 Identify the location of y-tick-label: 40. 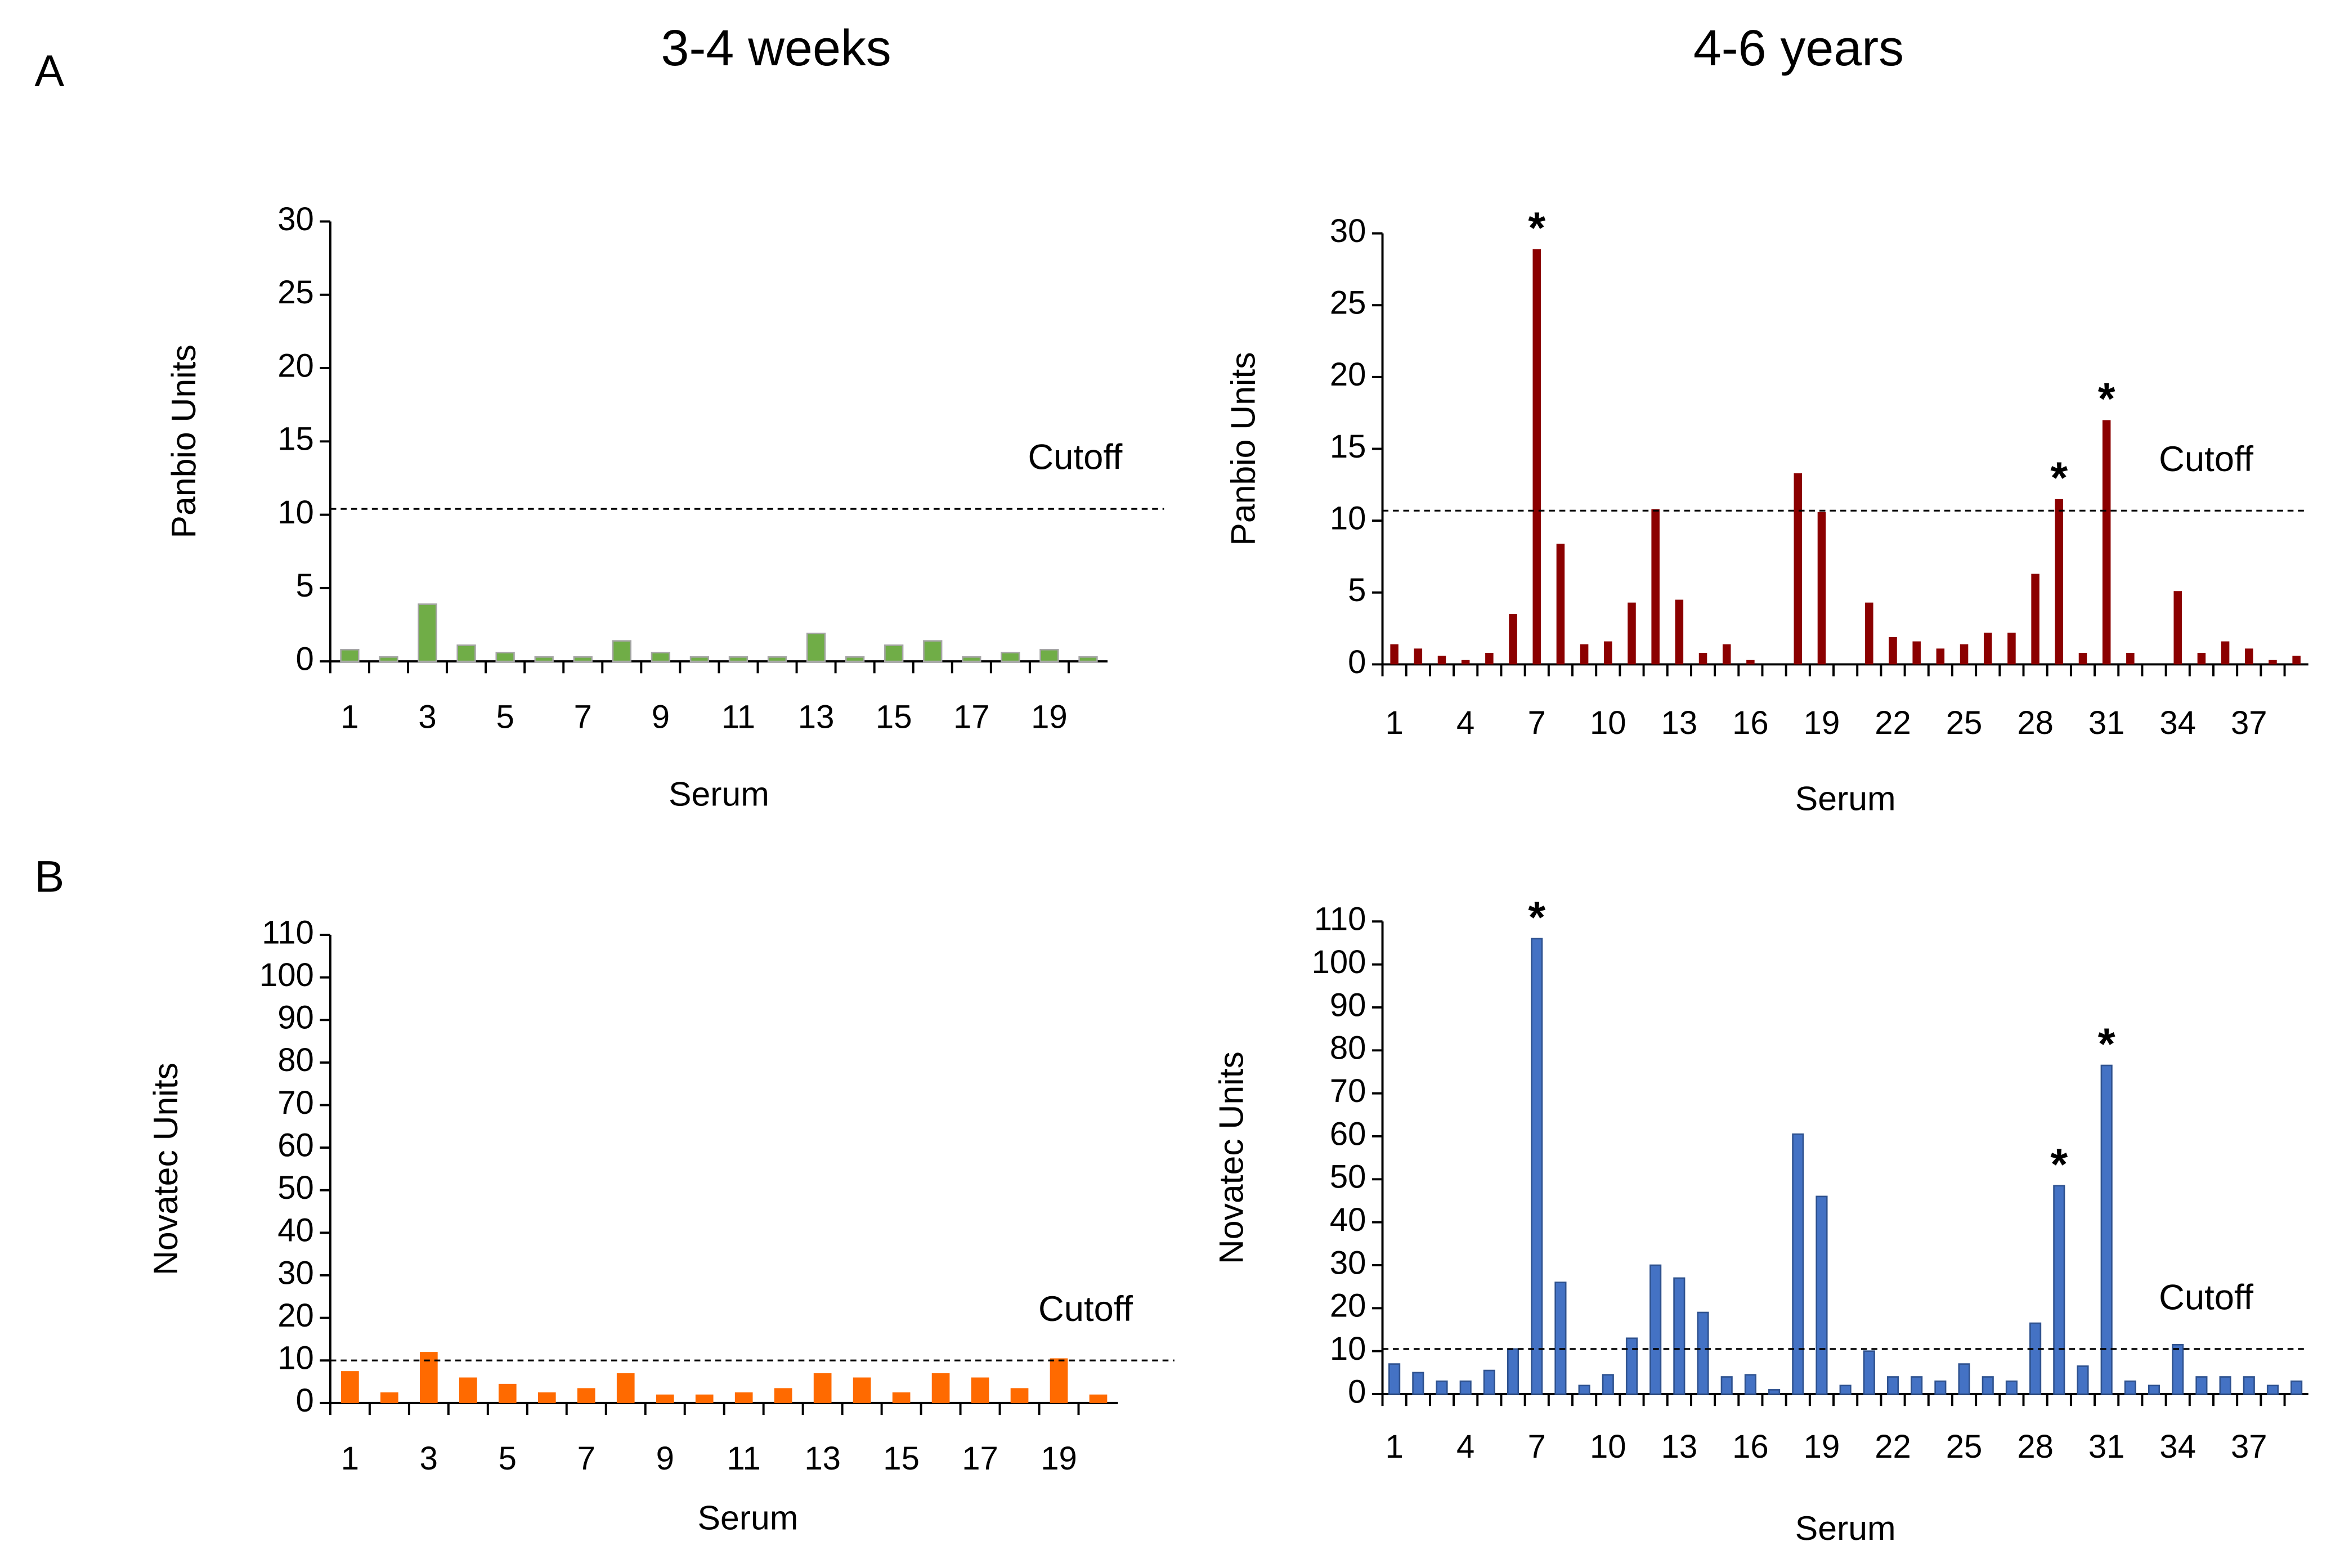
(295, 1230).